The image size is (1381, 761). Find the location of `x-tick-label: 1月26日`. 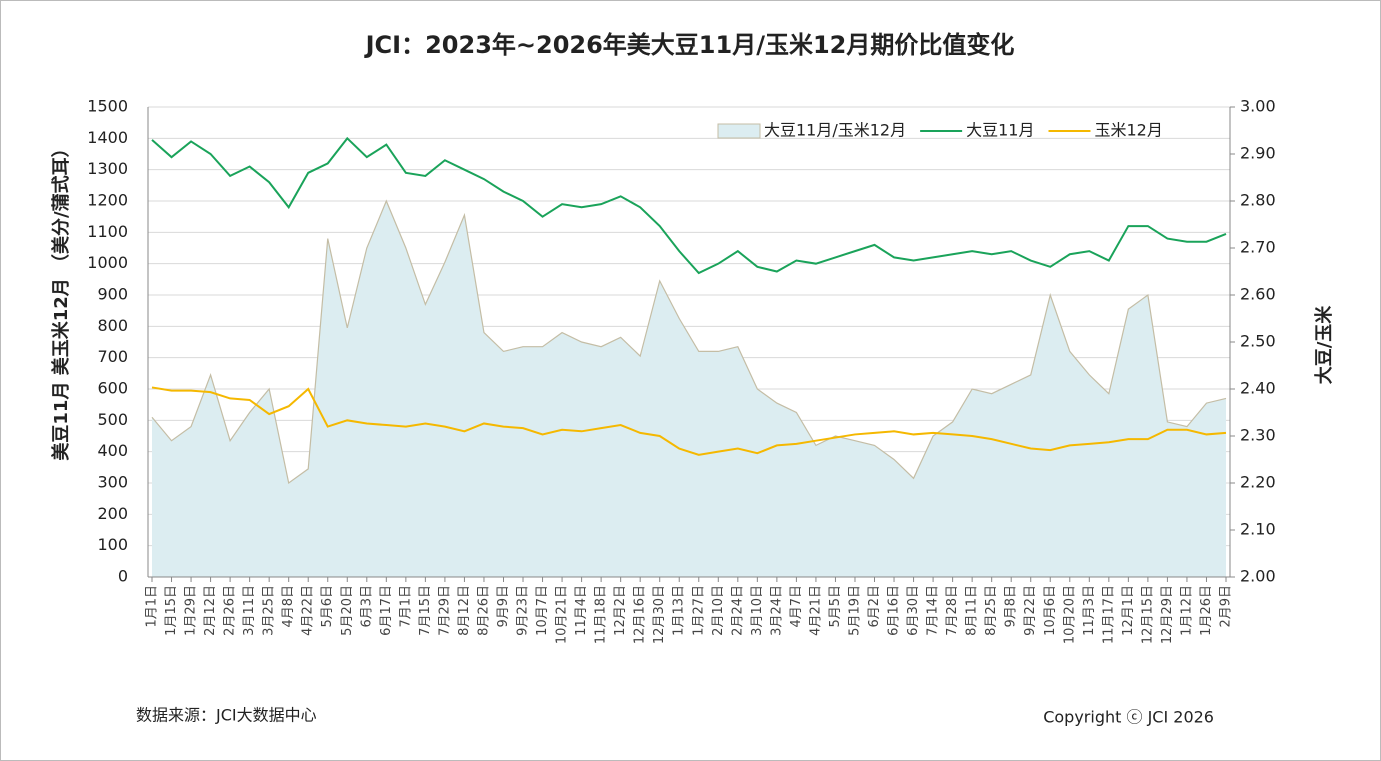

x-tick-label: 1月26日 is located at coordinates (1206, 610).